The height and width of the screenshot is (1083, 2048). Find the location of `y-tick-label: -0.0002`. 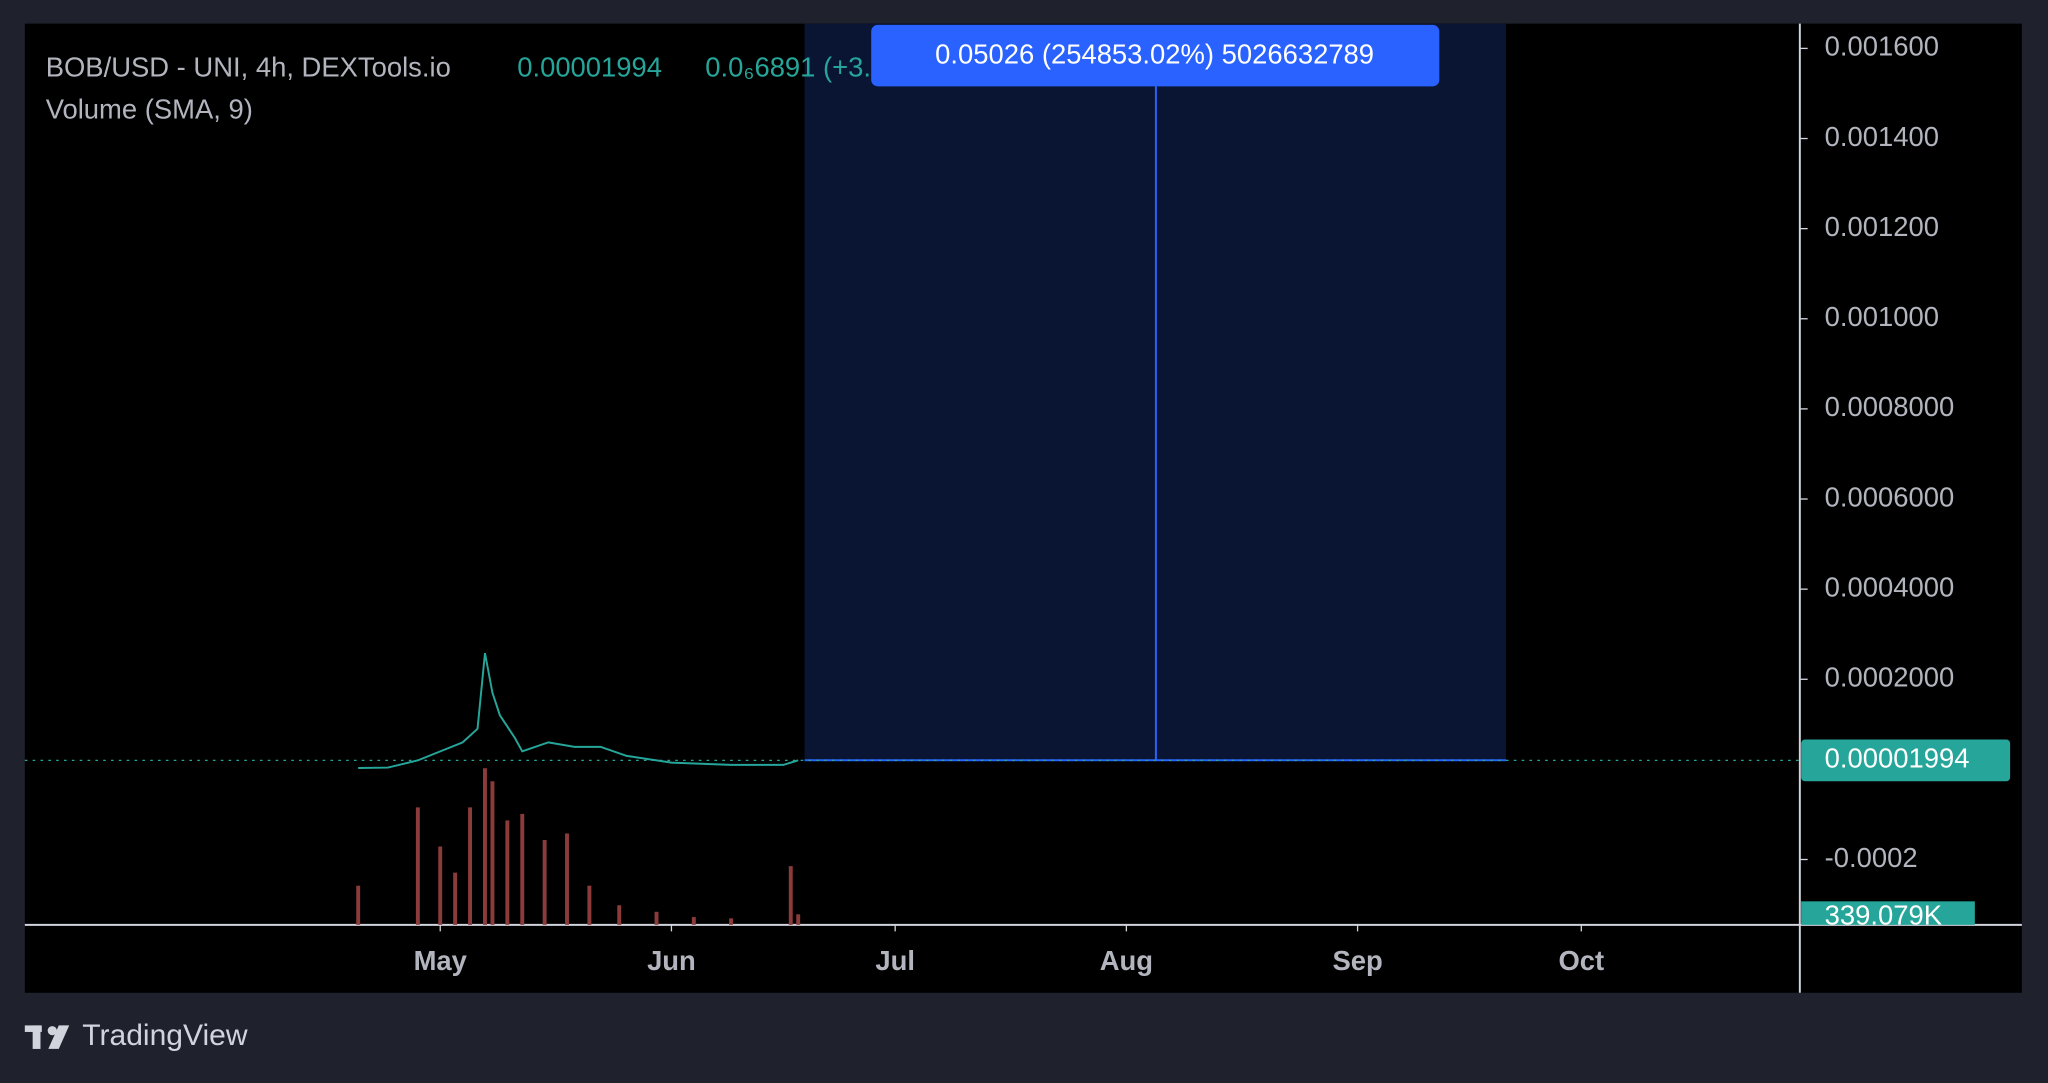

y-tick-label: -0.0002 is located at coordinates (1871, 857).